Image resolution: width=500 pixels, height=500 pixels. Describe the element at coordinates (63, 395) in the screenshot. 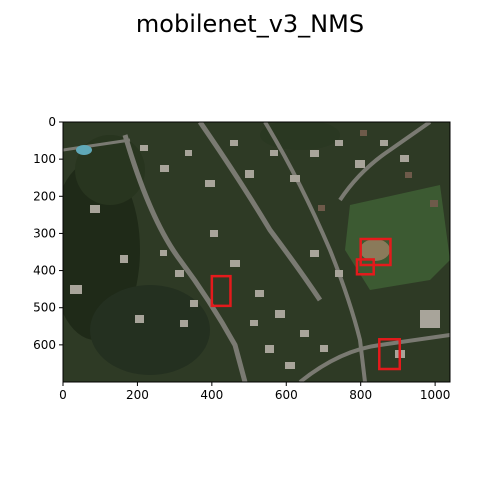

I see `x-tick-label: 0` at that location.